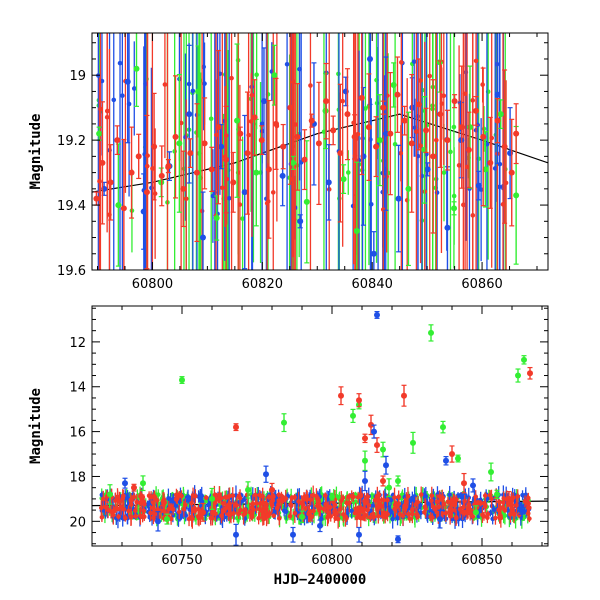  What do you see at coordinates (77, 522) in the screenshot?
I see `y-tick-label: 20` at bounding box center [77, 522].